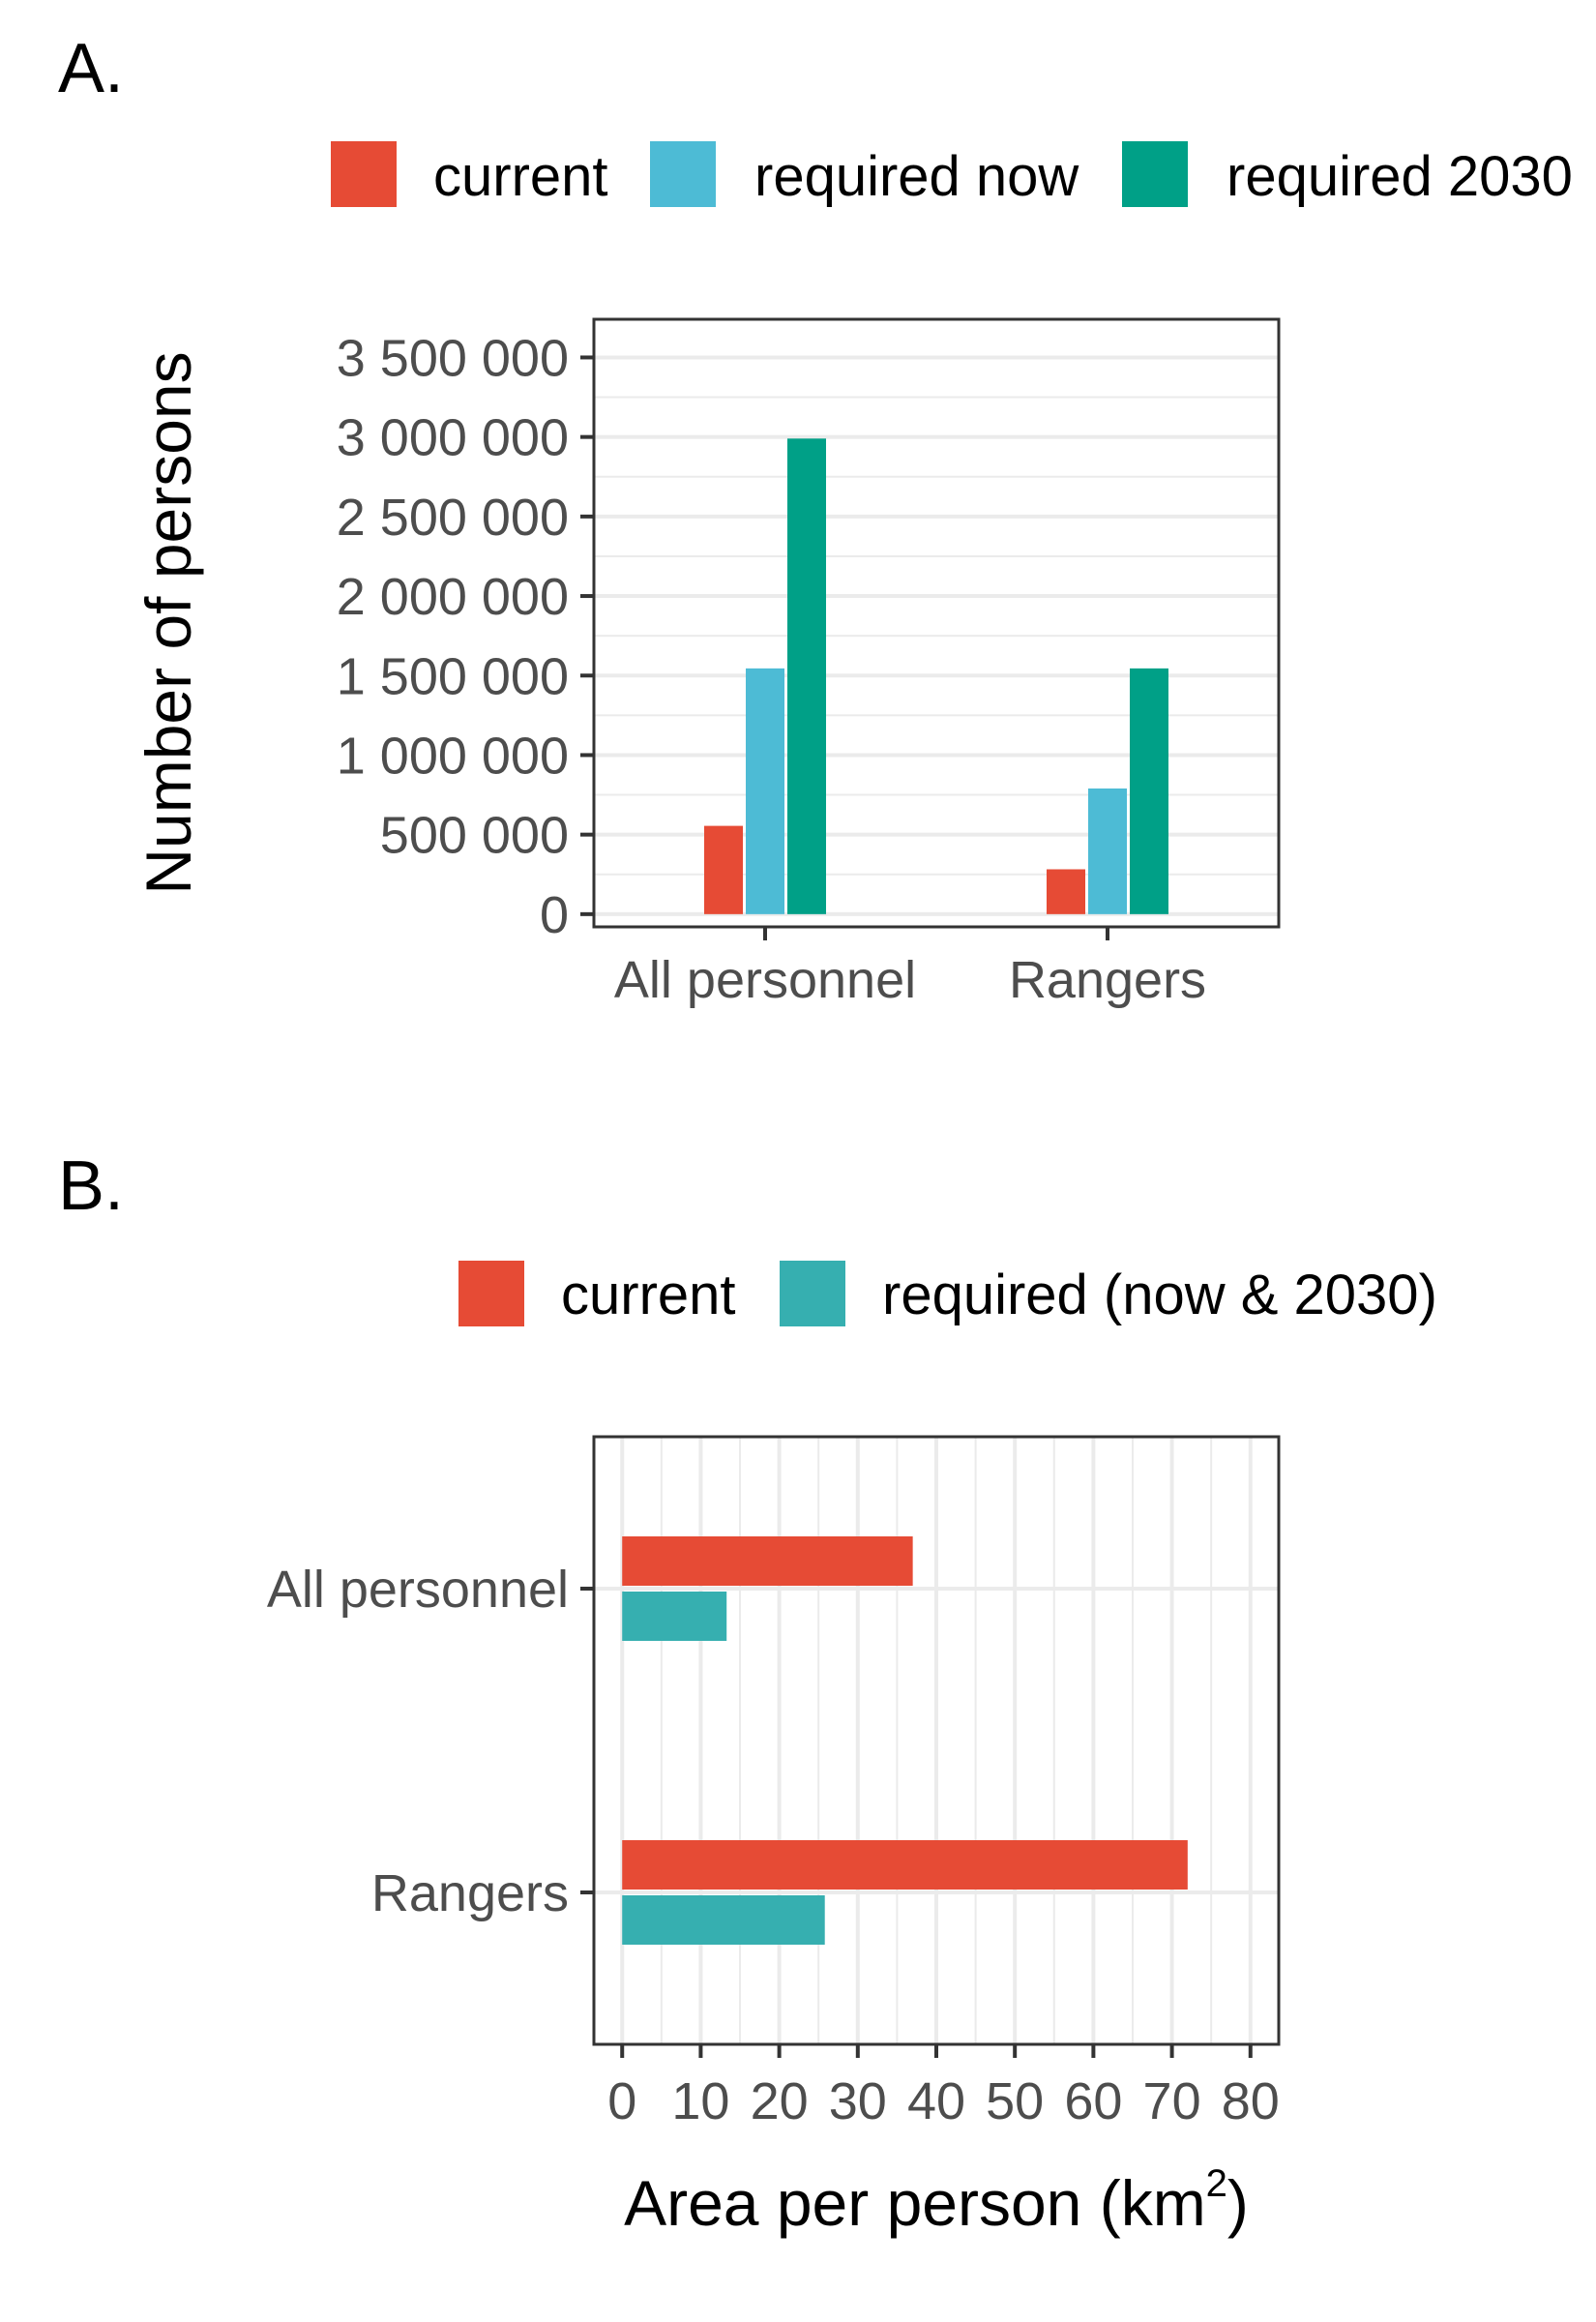 The width and height of the screenshot is (1596, 2322). Describe the element at coordinates (453, 676) in the screenshot. I see `panel-a-y-tick-label: 1 500 000` at that location.